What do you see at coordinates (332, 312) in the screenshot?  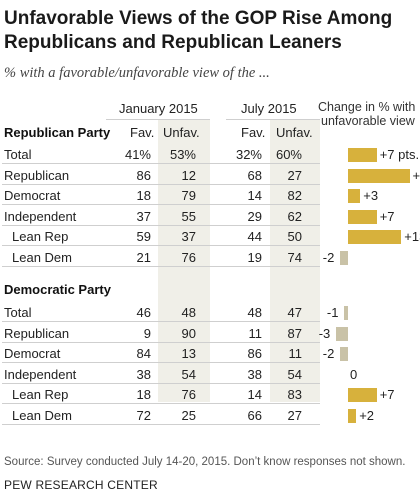 I see `change-label: -1` at bounding box center [332, 312].